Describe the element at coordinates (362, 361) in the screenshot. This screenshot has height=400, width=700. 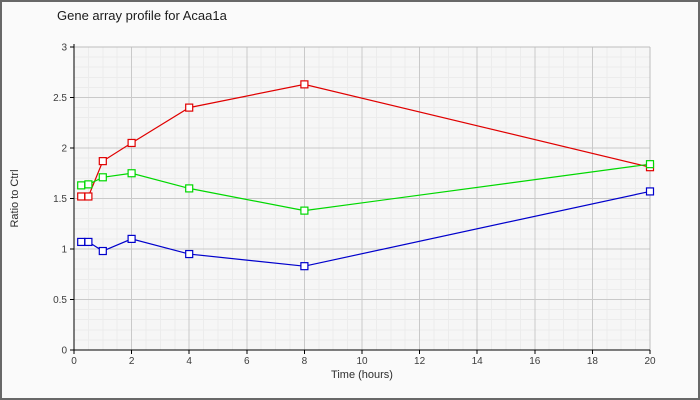
I see `x-tick-label: 10` at that location.